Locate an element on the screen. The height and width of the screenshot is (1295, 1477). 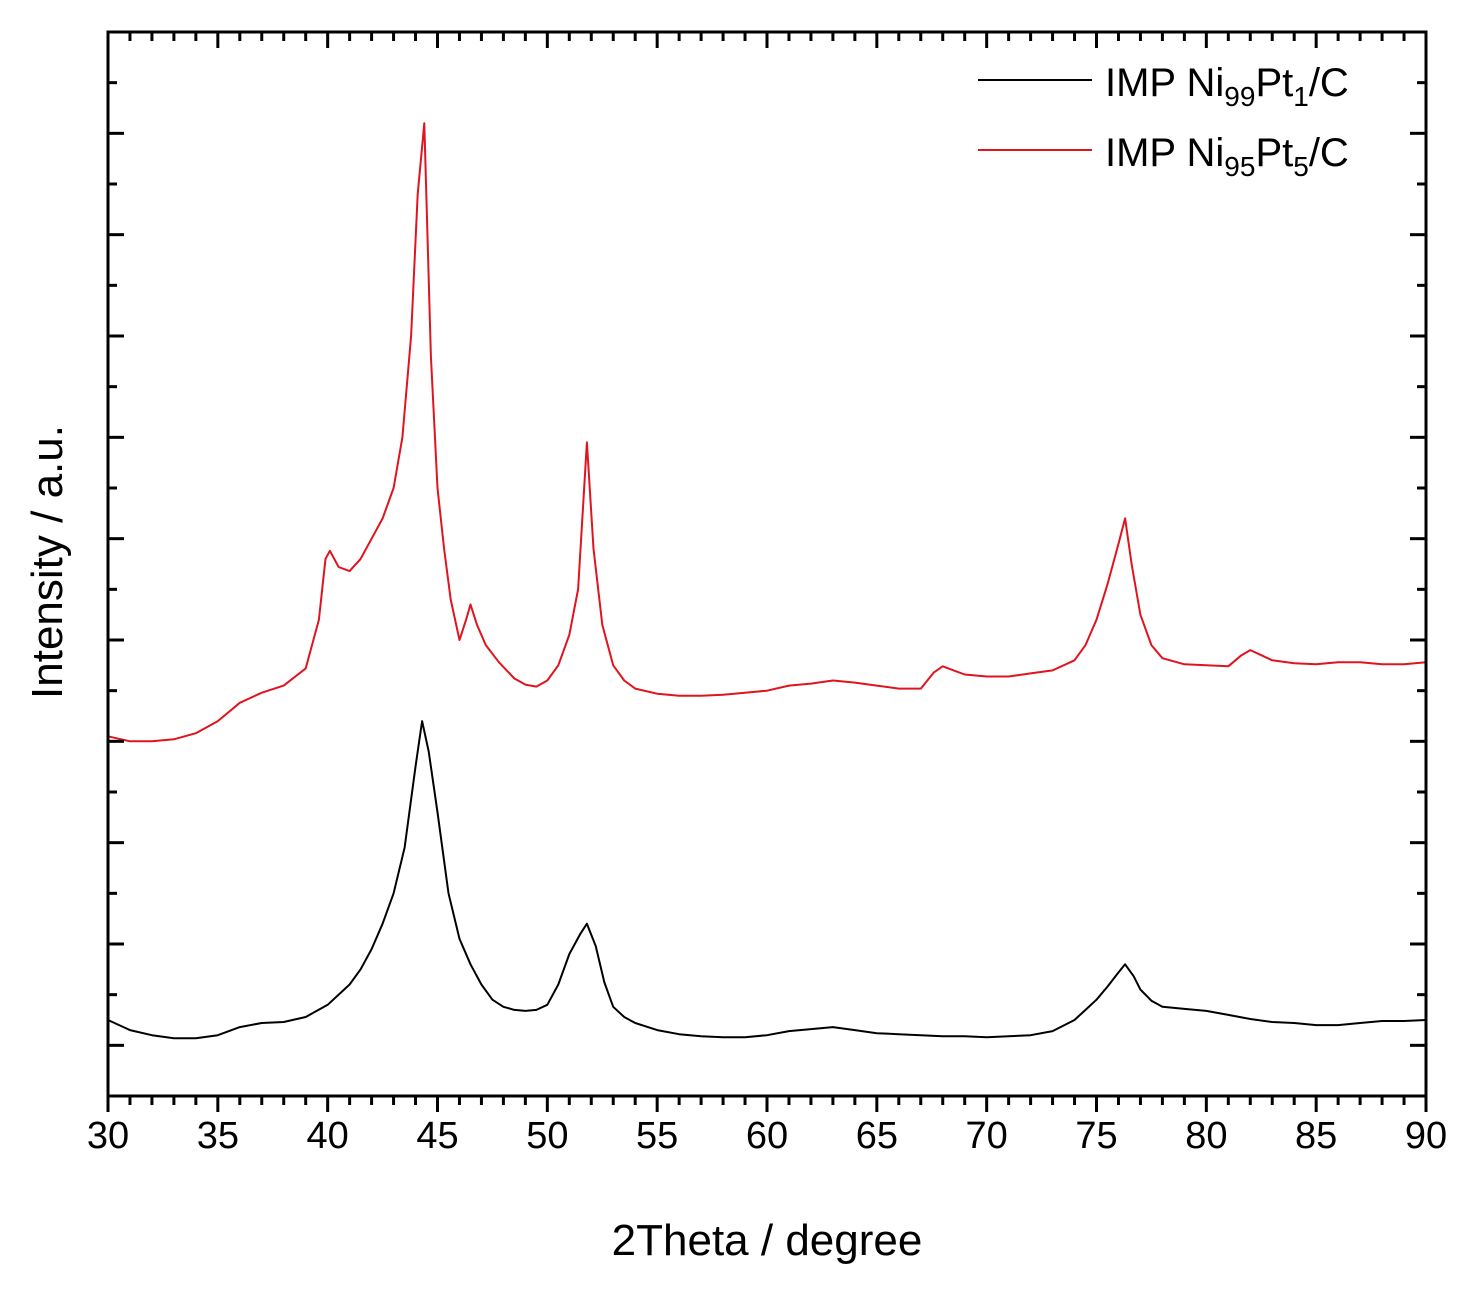
legend-1-sub1: 99 is located at coordinates (1239, 96).